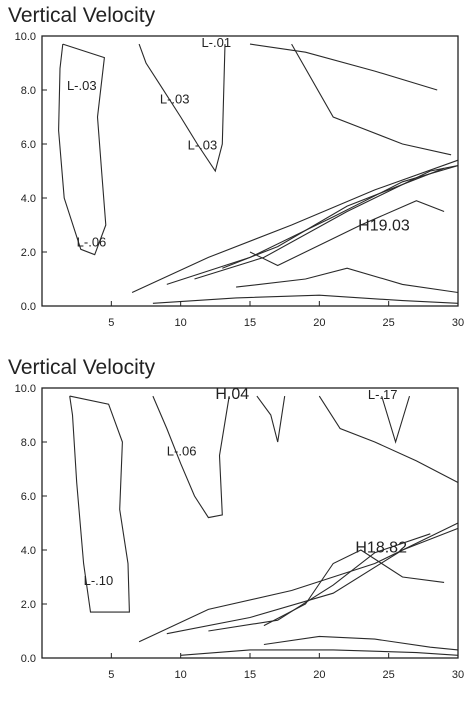 The image size is (469, 705). I want to click on contour-label: L-.17, so click(383, 394).